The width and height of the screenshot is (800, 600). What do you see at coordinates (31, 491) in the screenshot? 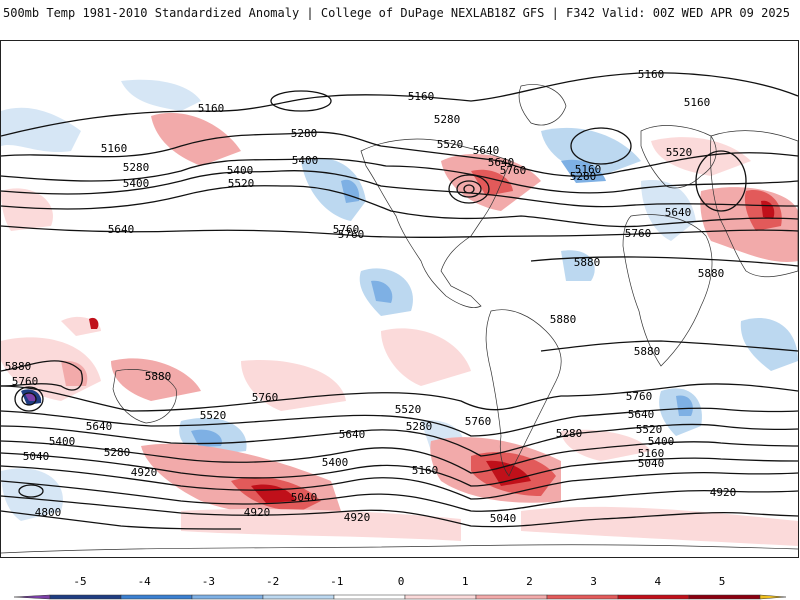
I see `closed-low-south-indian` at bounding box center [31, 491].